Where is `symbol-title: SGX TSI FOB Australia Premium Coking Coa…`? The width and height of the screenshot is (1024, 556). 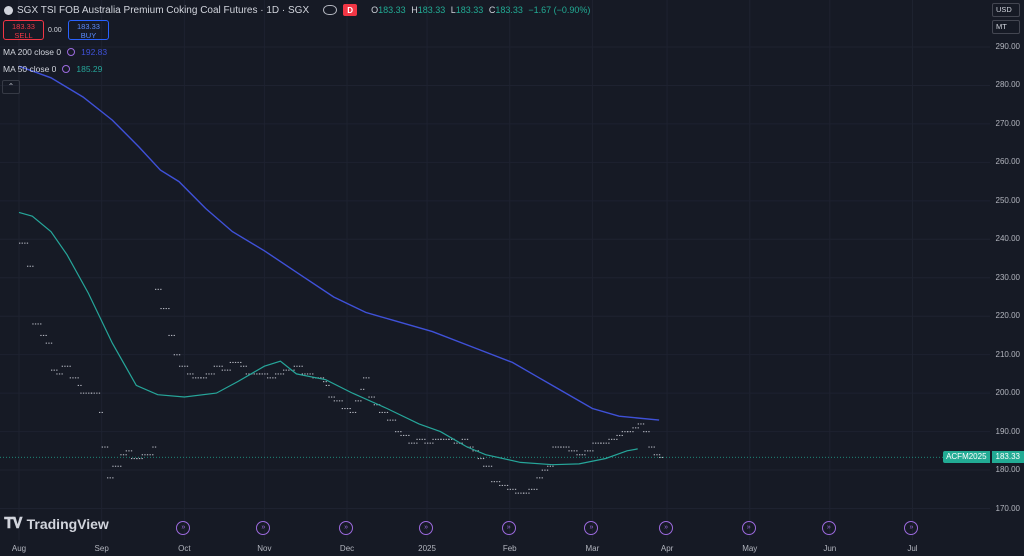
symbol-title: SGX TSI FOB Australia Premium Coking Coa… is located at coordinates (163, 10).